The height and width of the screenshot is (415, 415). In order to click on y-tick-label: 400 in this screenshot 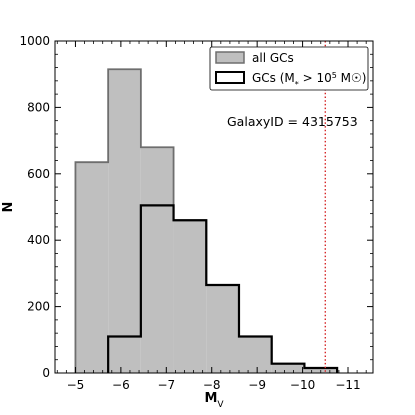, I will do `click(38, 240)`.